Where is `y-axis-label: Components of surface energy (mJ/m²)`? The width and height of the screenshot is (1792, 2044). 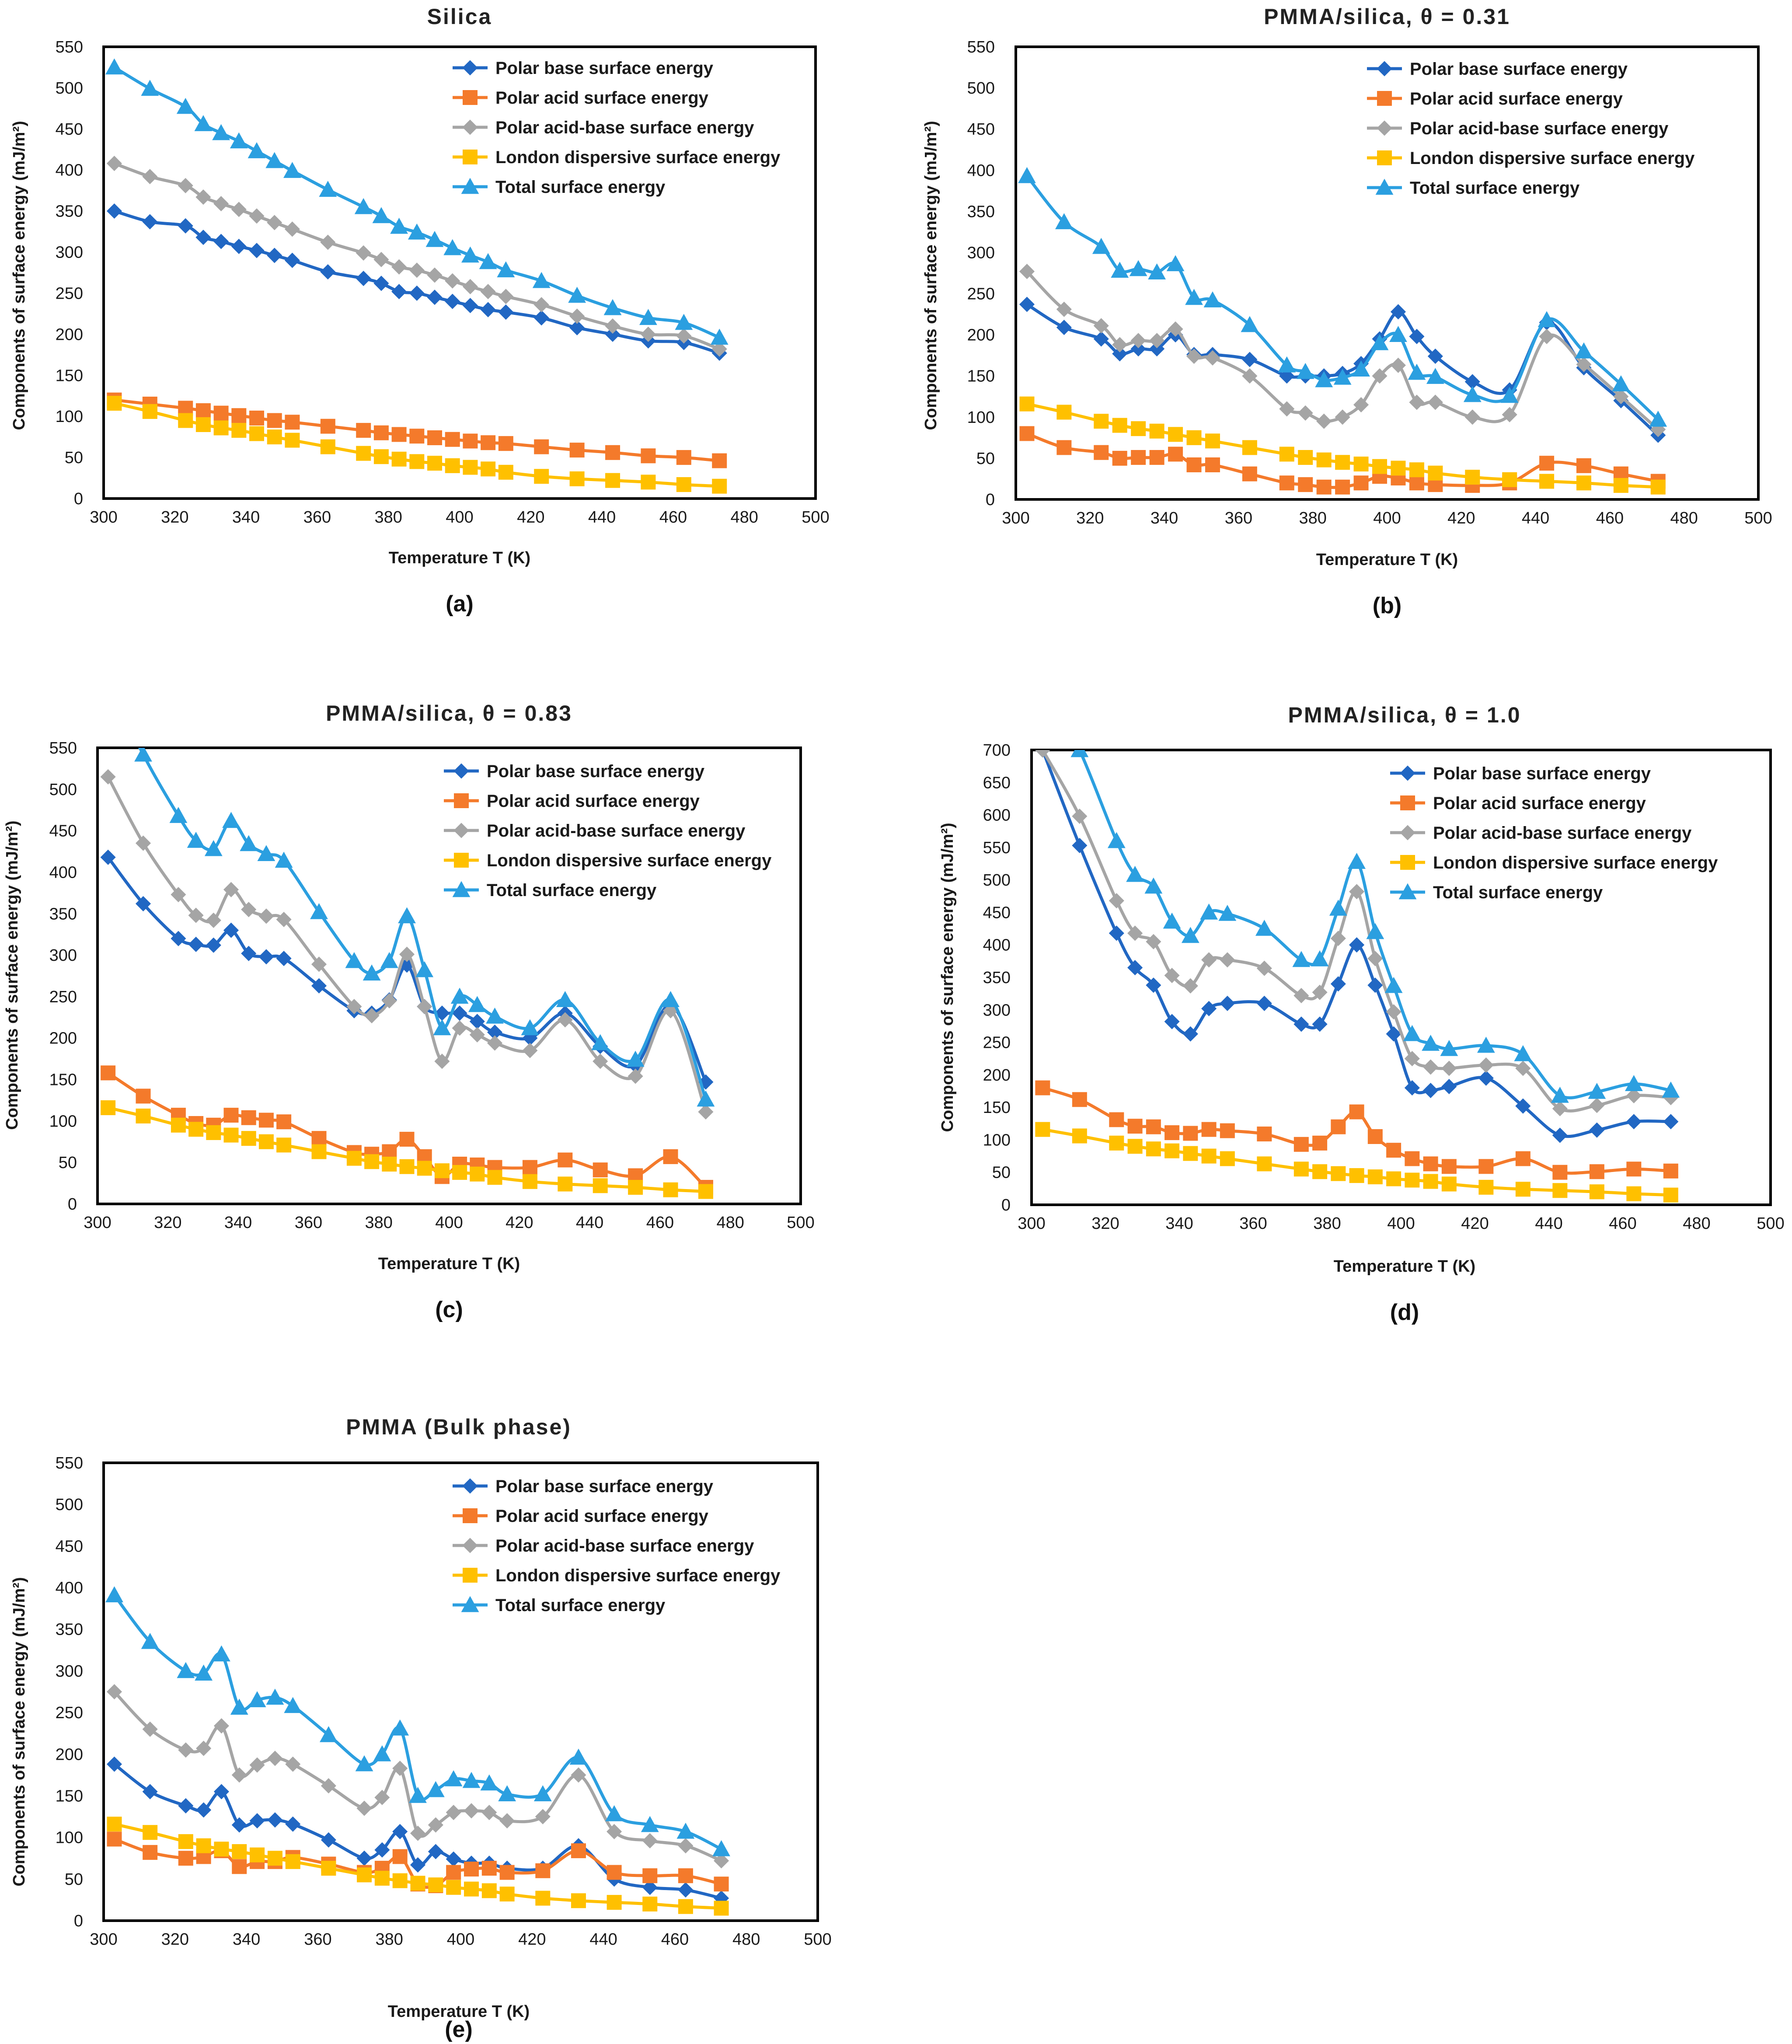 y-axis-label: Components of surface energy (mJ/m²) is located at coordinates (12, 975).